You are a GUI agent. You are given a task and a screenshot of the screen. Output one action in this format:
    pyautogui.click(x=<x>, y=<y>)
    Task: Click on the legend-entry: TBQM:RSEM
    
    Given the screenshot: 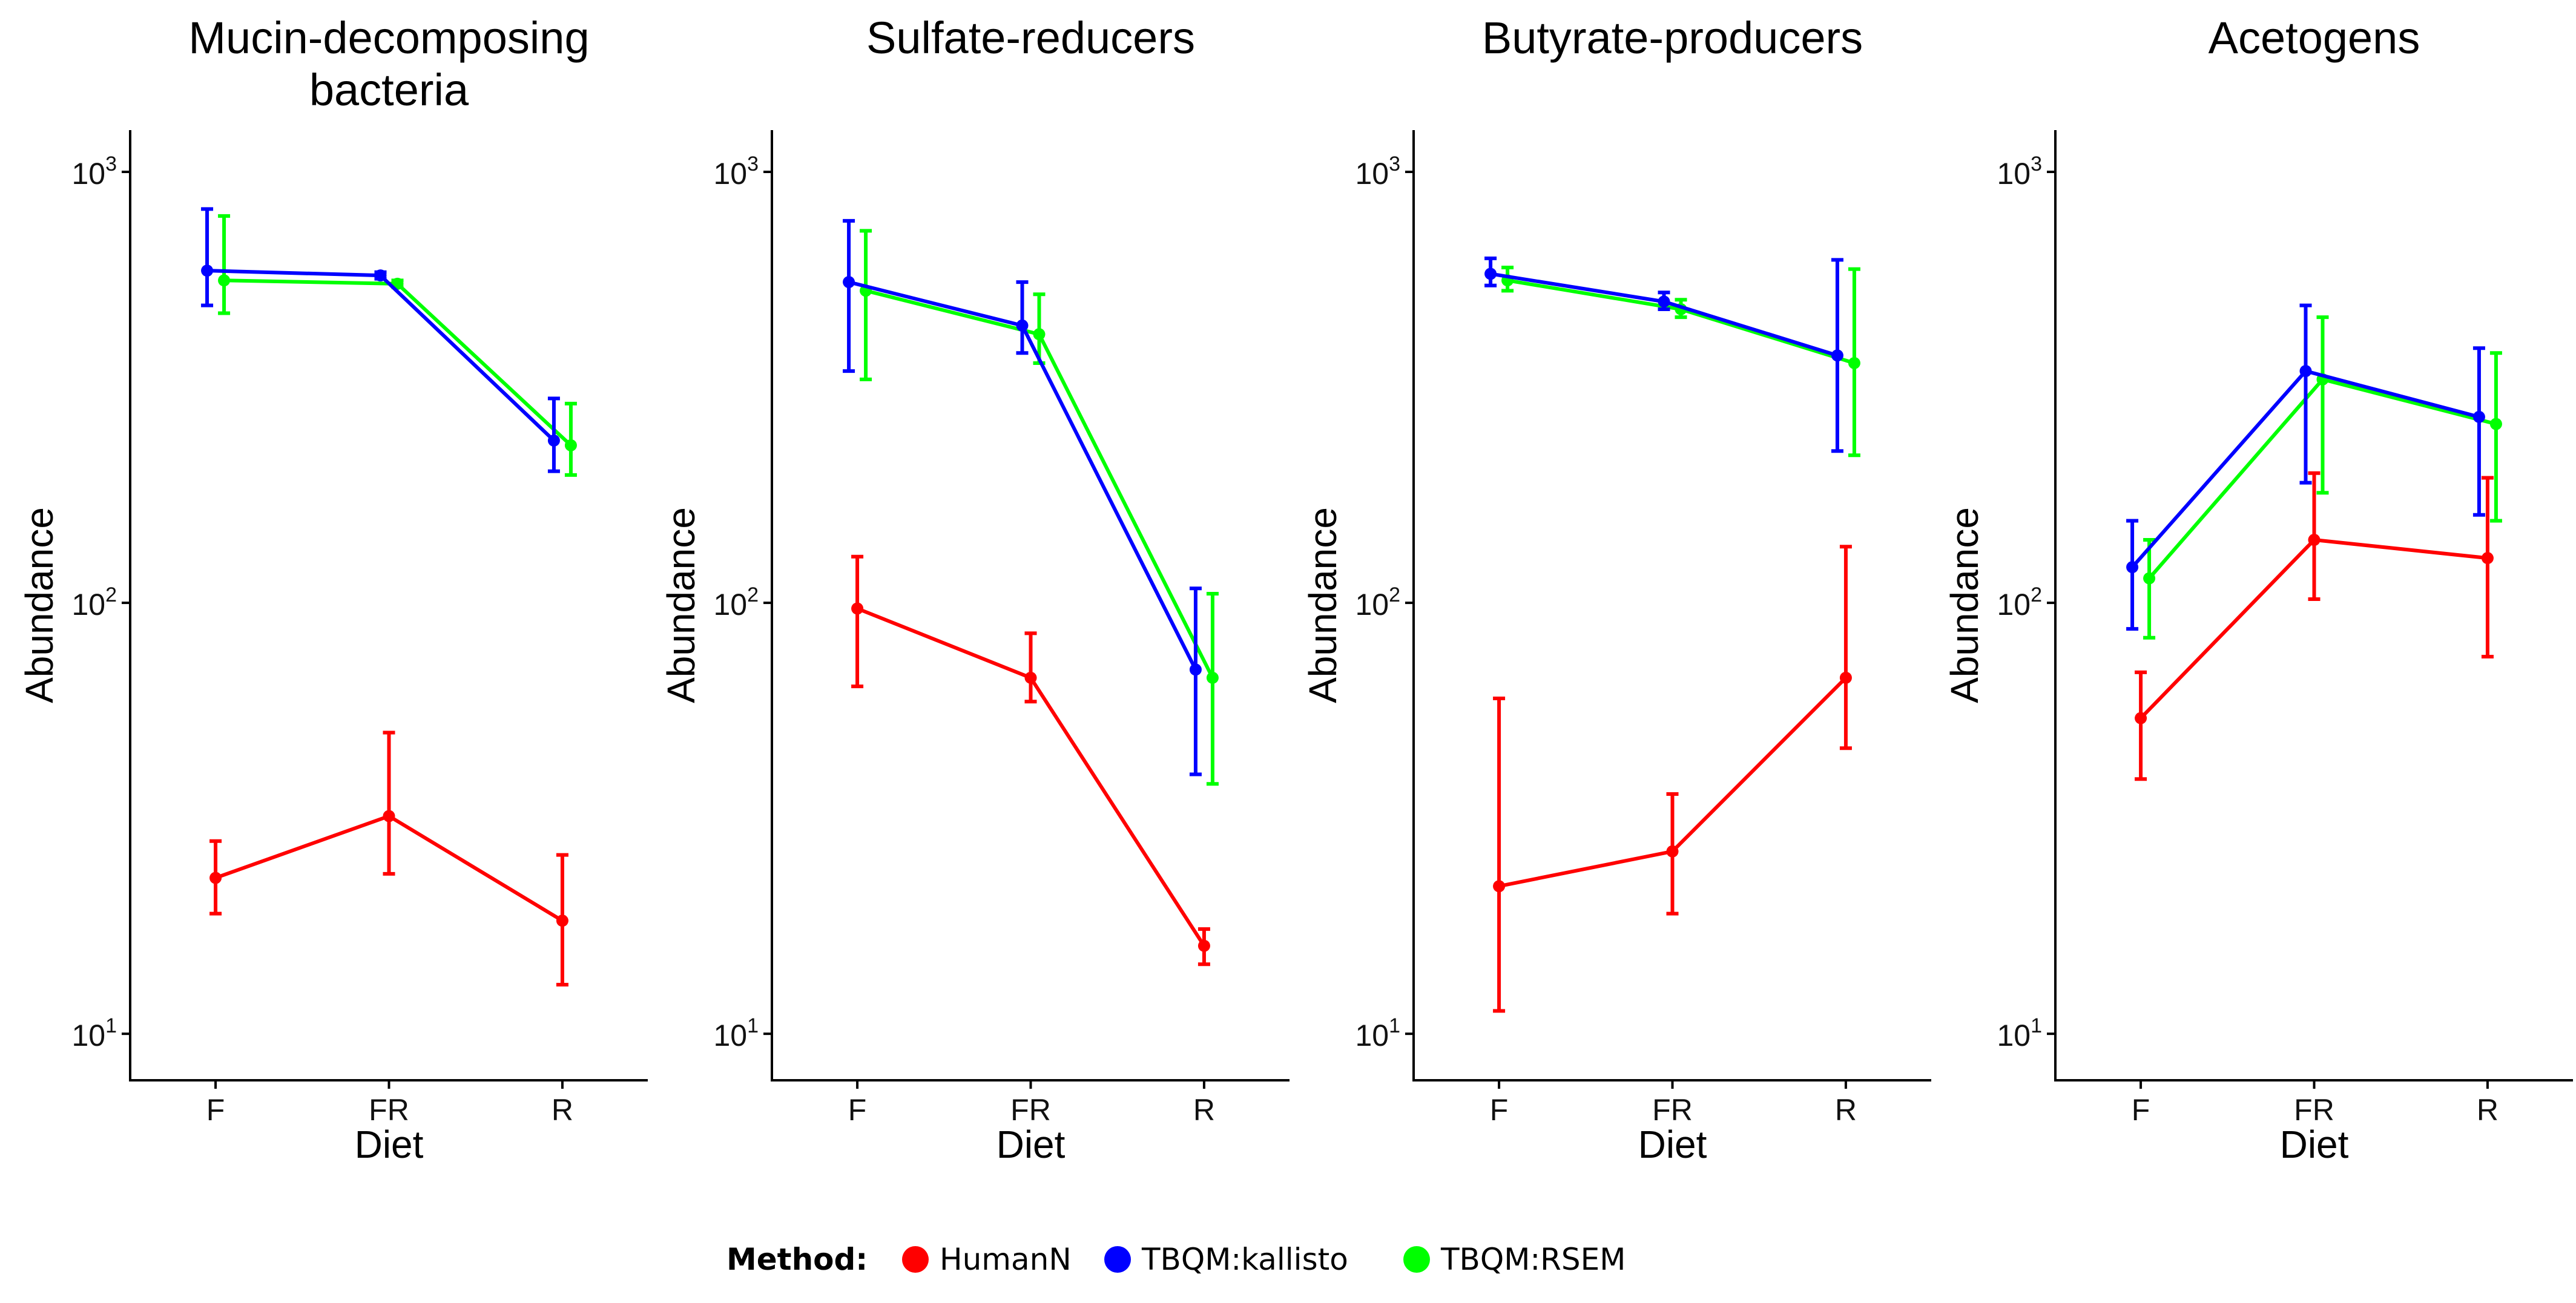 What is the action you would take?
    pyautogui.click(x=1514, y=1259)
    